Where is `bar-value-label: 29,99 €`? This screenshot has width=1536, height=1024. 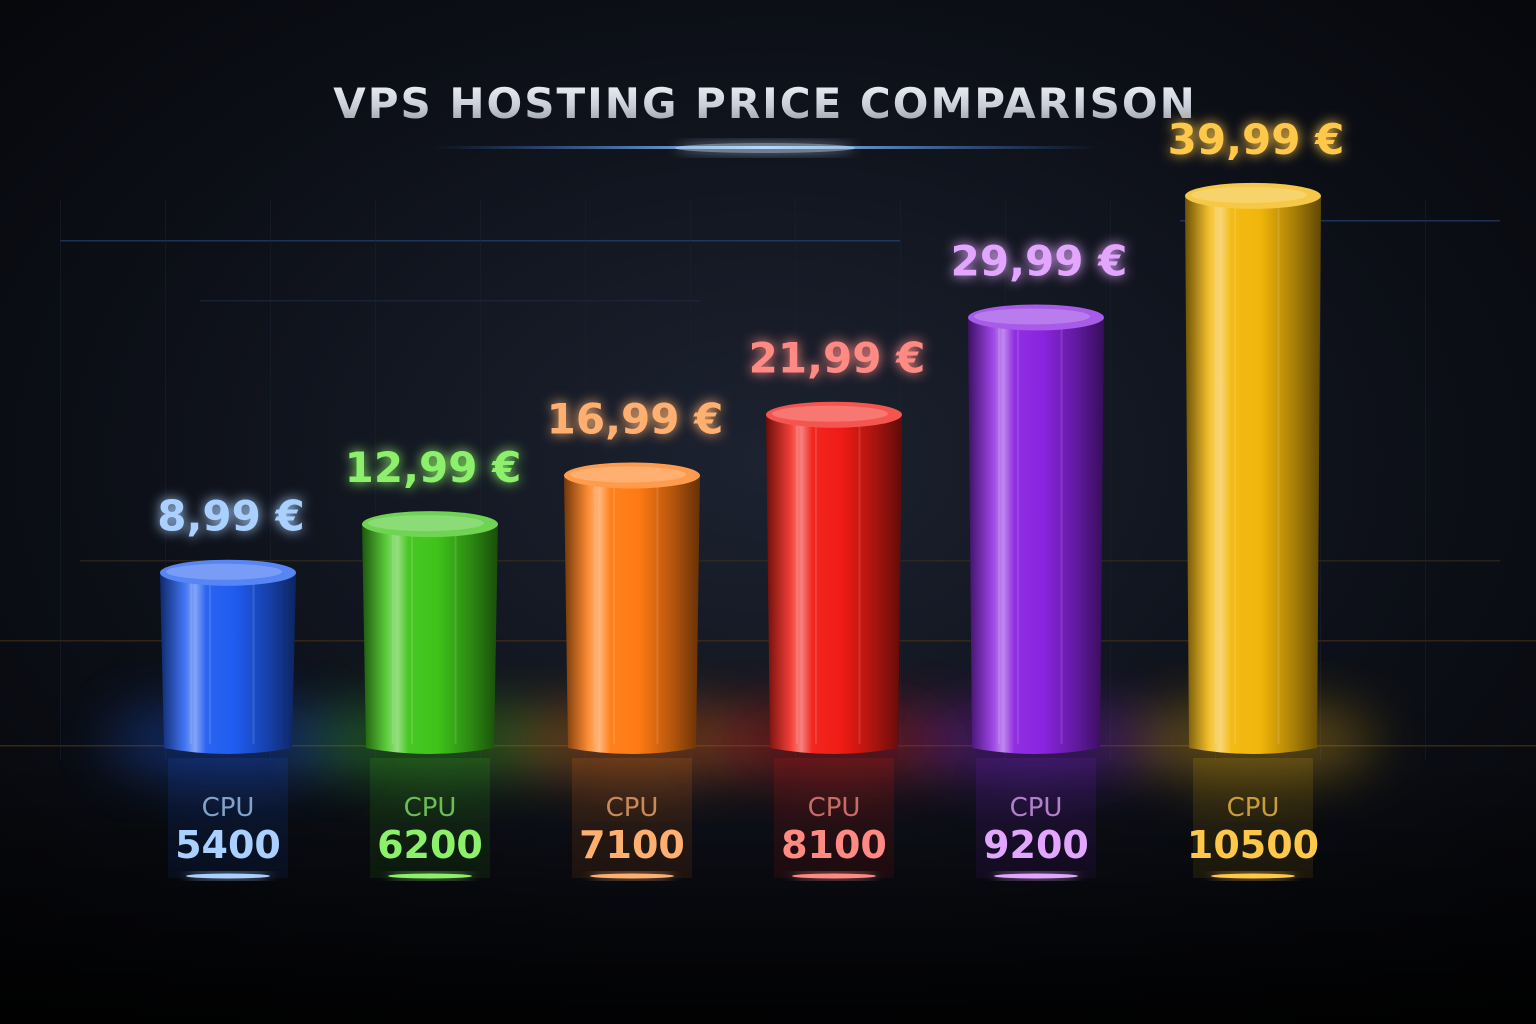
bar-value-label: 29,99 € is located at coordinates (1039, 260).